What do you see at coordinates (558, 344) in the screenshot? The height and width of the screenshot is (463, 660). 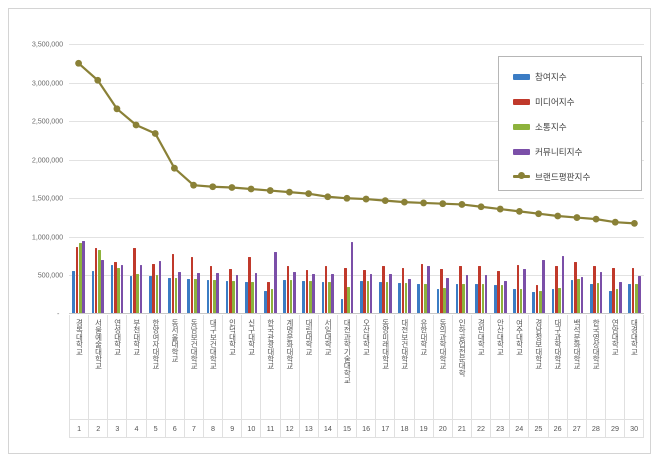 I see `x-axis-category-label: 대구과학대학교` at bounding box center [558, 344].